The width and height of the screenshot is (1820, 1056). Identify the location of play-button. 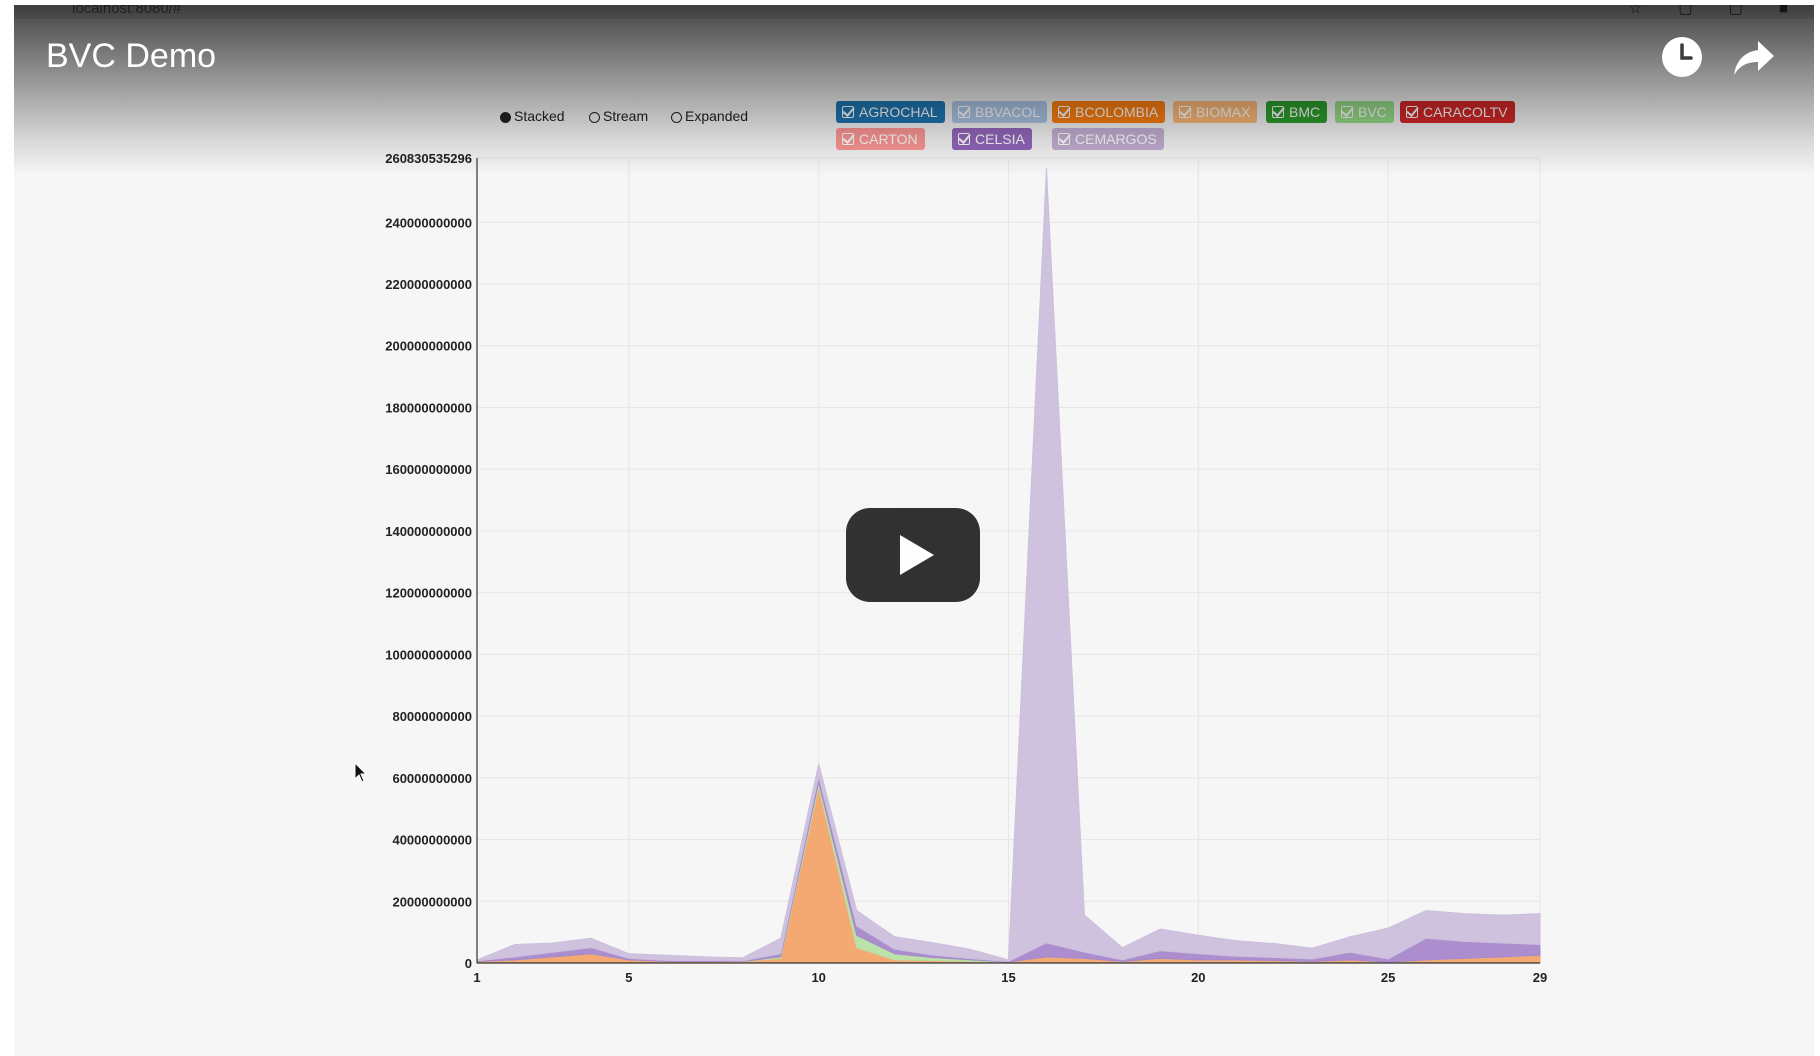
(913, 555).